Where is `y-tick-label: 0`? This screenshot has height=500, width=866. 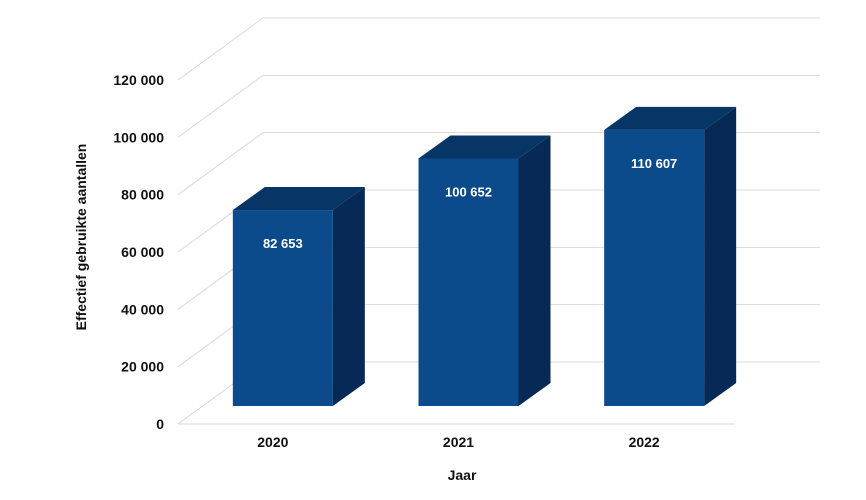
y-tick-label: 0 is located at coordinates (160, 424).